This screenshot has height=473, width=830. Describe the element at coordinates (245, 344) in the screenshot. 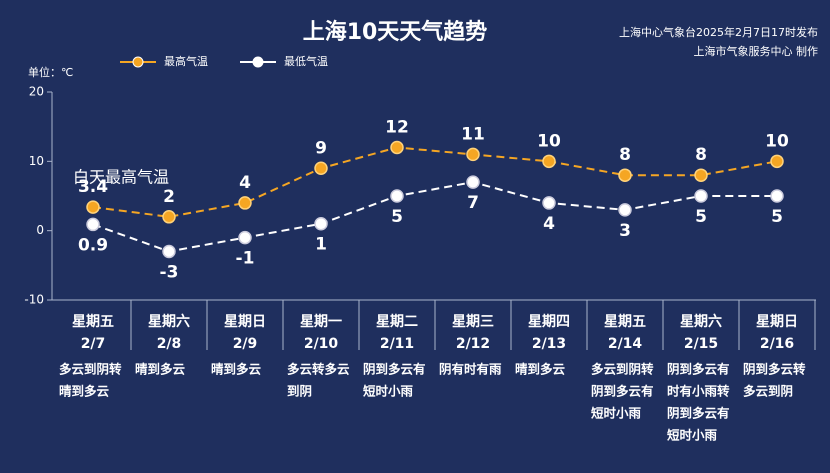

I see `date-label: 2/9` at that location.